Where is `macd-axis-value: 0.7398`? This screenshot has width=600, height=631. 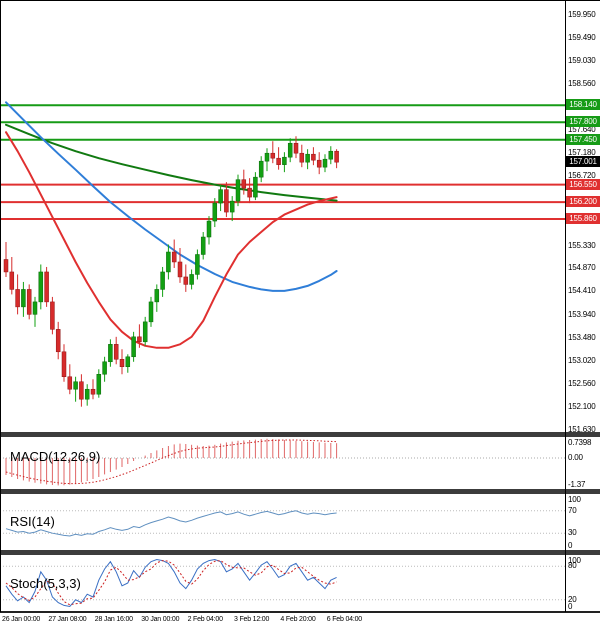 macd-axis-value: 0.7398 is located at coordinates (580, 443).